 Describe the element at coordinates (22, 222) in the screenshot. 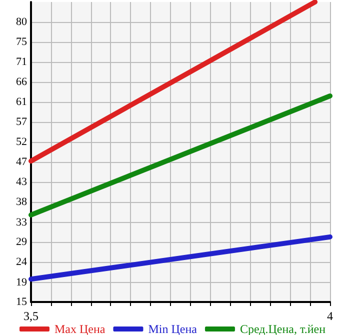

I see `y-tick-label: 33` at that location.